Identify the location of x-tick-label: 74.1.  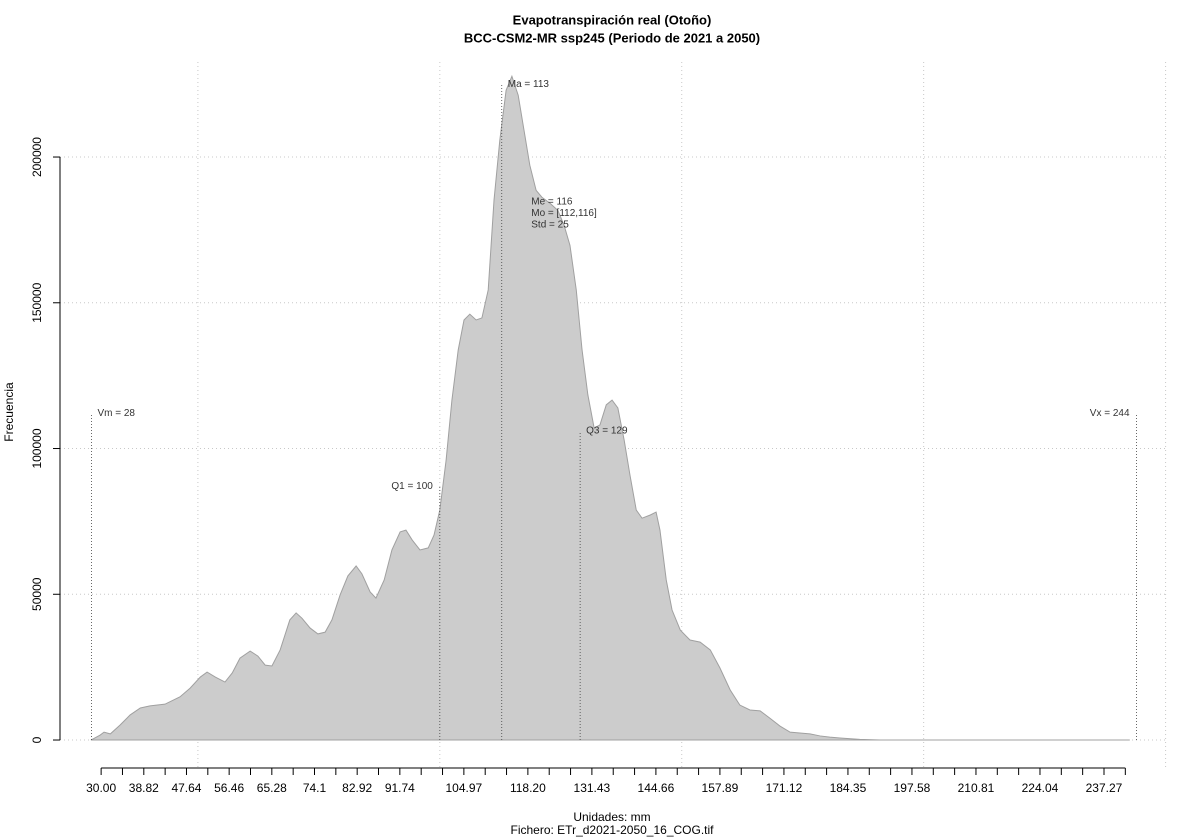
(315, 788).